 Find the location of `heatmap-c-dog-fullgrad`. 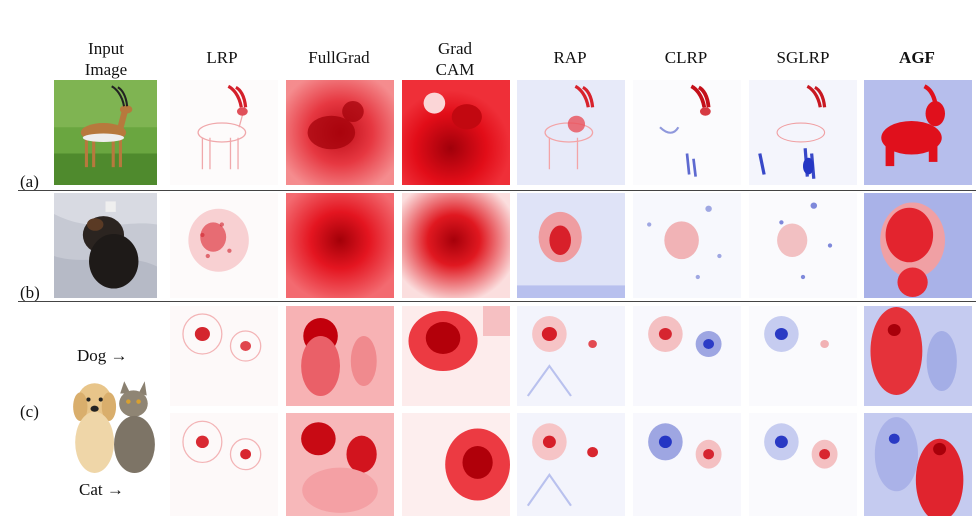

heatmap-c-dog-fullgrad is located at coordinates (340, 356).